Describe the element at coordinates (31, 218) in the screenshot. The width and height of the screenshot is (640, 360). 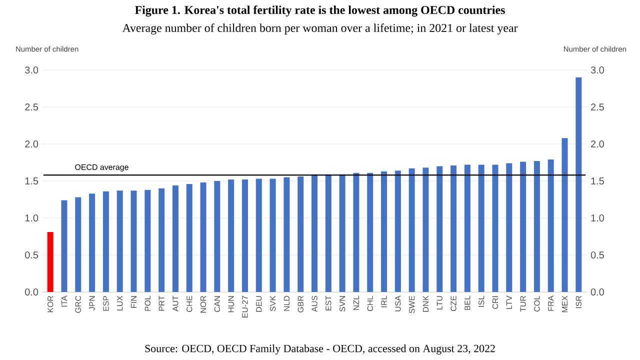
I see `y-tick-label: 1.0` at that location.